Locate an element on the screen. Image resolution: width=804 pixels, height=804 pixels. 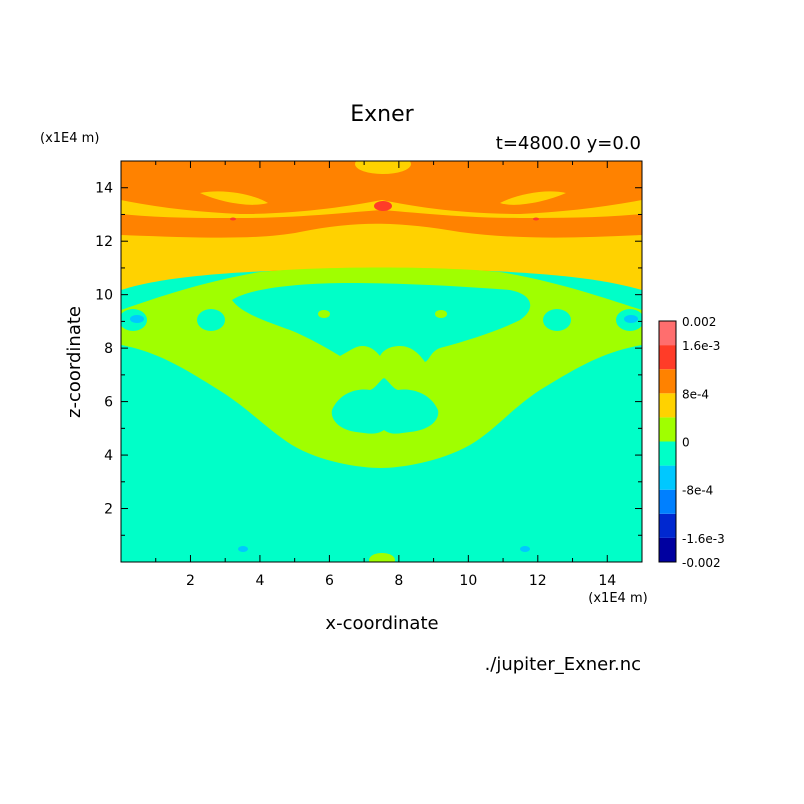
side-pocket-left is located at coordinates (211, 320).